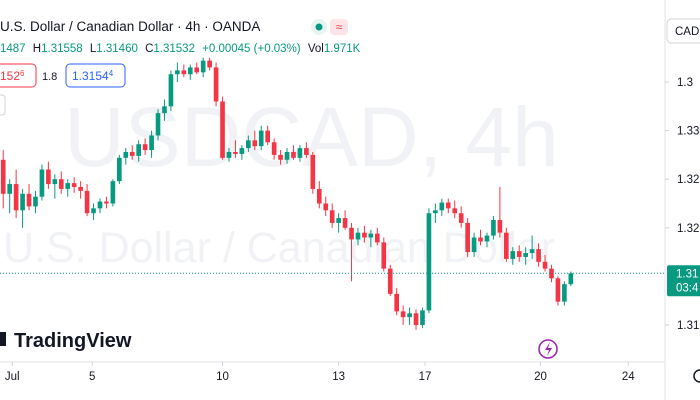  What do you see at coordinates (222, 377) in the screenshot?
I see `x-tick-label: 10` at bounding box center [222, 377].